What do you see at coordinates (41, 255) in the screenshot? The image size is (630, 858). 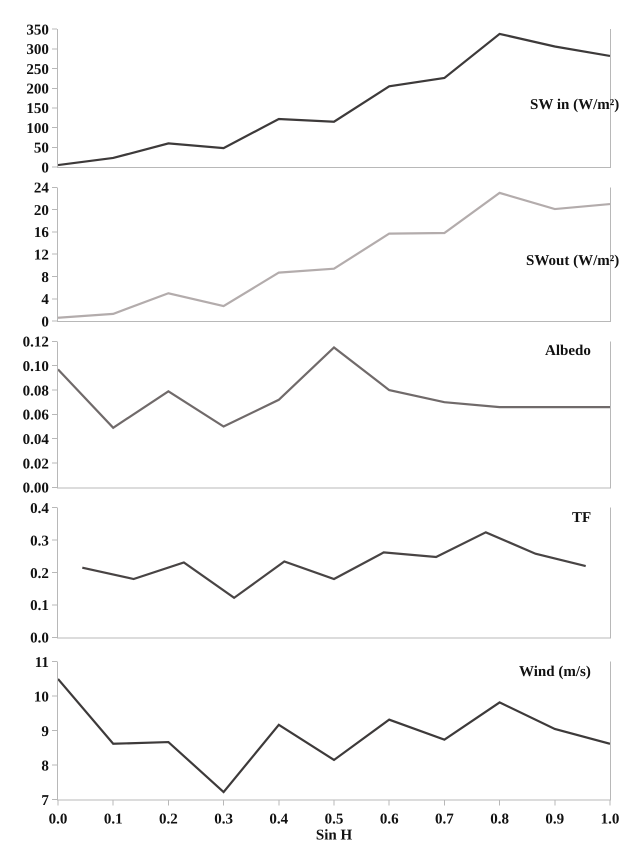 I see `y-tick-label: 12` at bounding box center [41, 255].